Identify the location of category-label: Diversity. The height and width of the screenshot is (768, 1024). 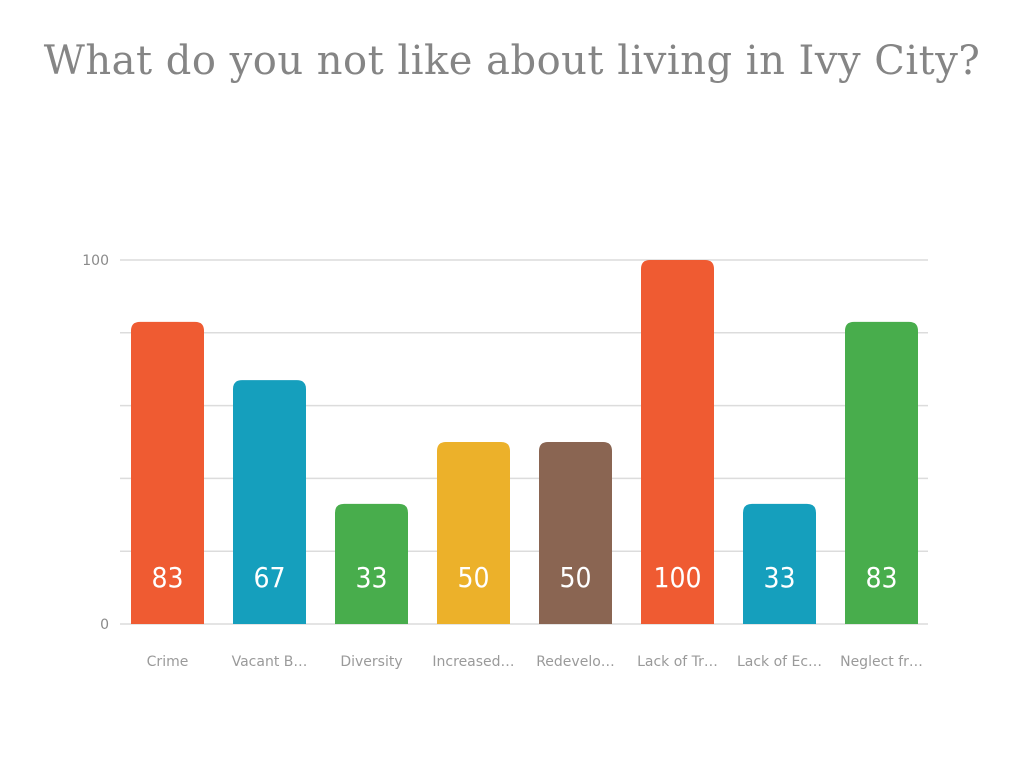
(371, 662).